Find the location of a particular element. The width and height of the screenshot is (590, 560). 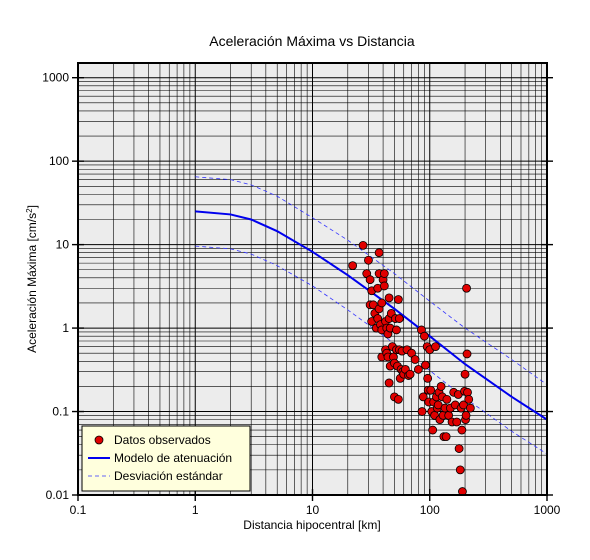

legend-label-dashed: Desviación estándar is located at coordinates (168, 476).